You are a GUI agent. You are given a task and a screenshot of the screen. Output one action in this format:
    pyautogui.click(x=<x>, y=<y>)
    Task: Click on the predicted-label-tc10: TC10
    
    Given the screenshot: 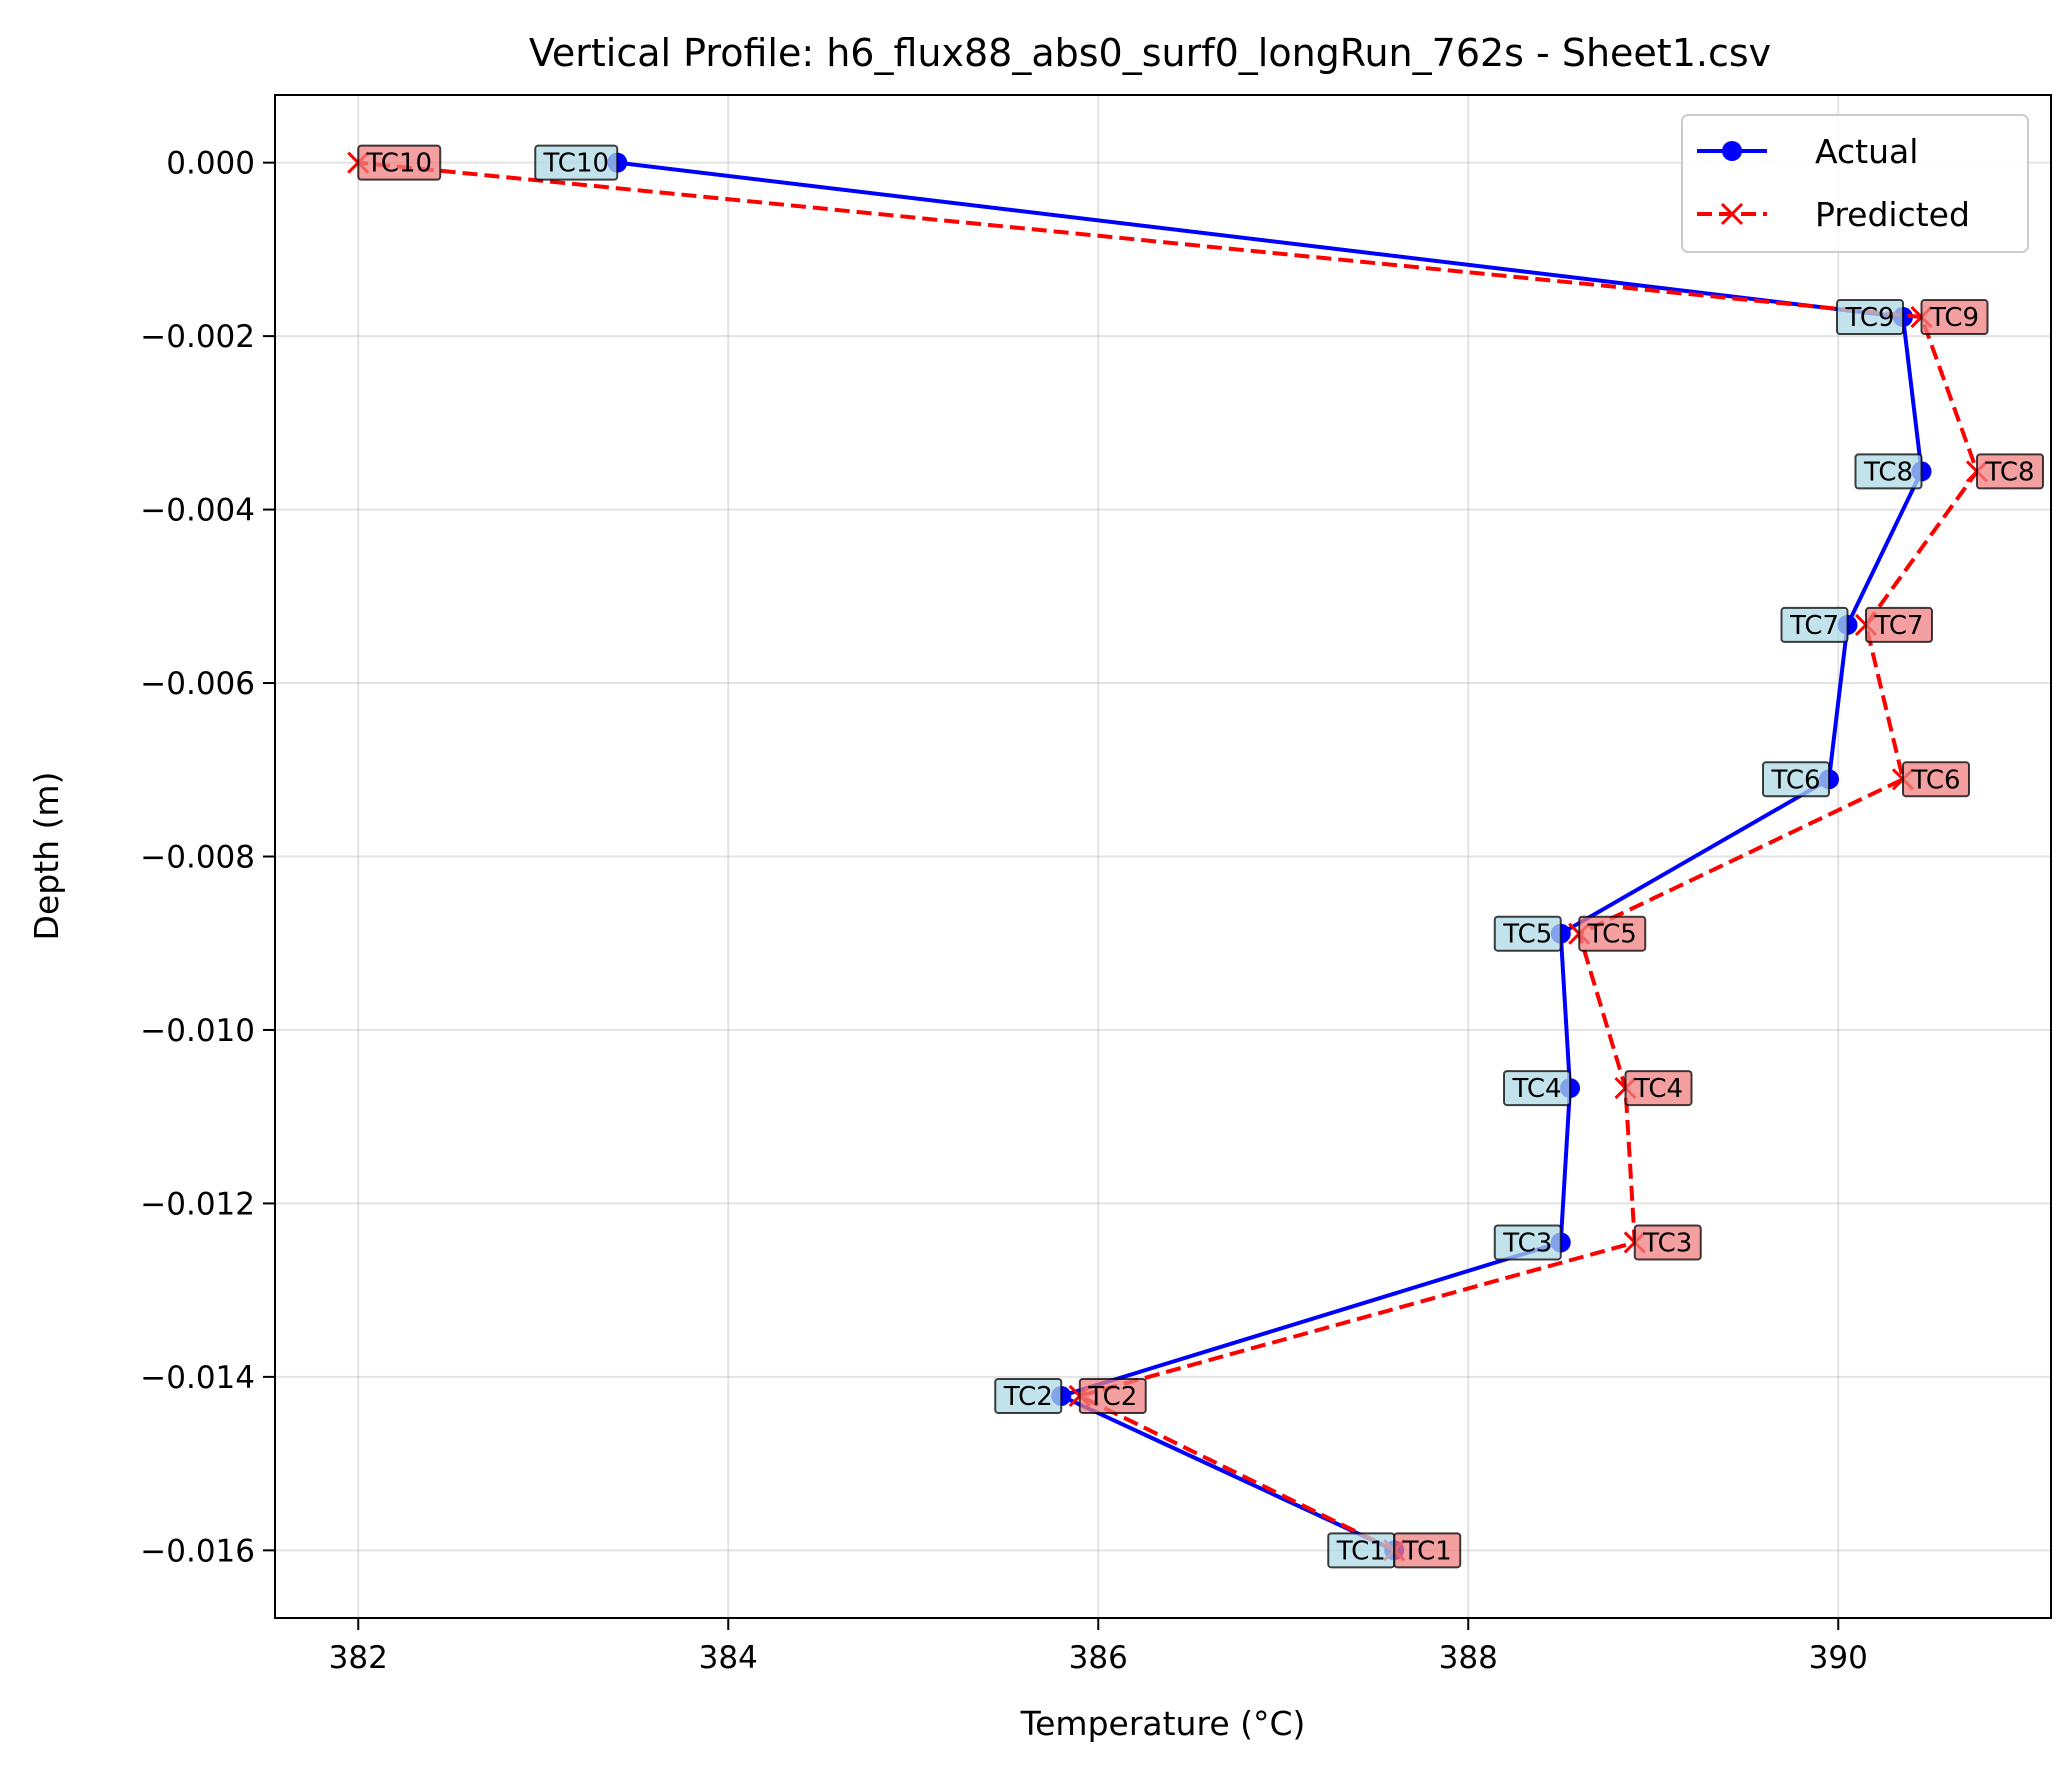 What is the action you would take?
    pyautogui.click(x=399, y=162)
    